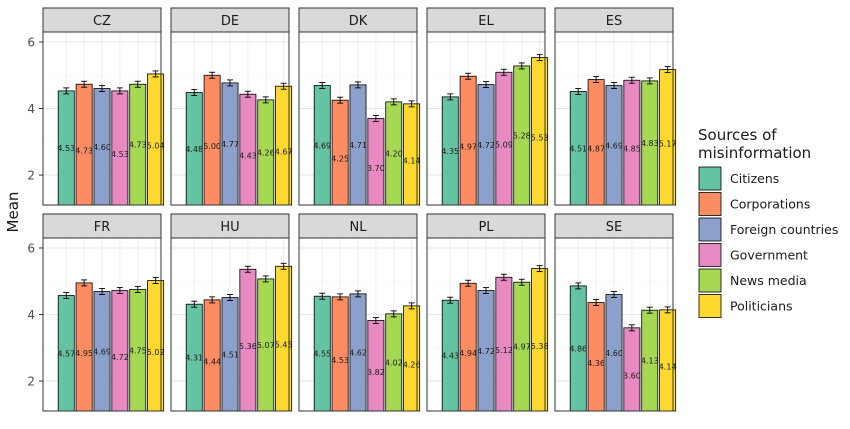 This screenshot has width=850, height=429. What do you see at coordinates (710, 255) in the screenshot?
I see `legend-swatch-government` at bounding box center [710, 255].